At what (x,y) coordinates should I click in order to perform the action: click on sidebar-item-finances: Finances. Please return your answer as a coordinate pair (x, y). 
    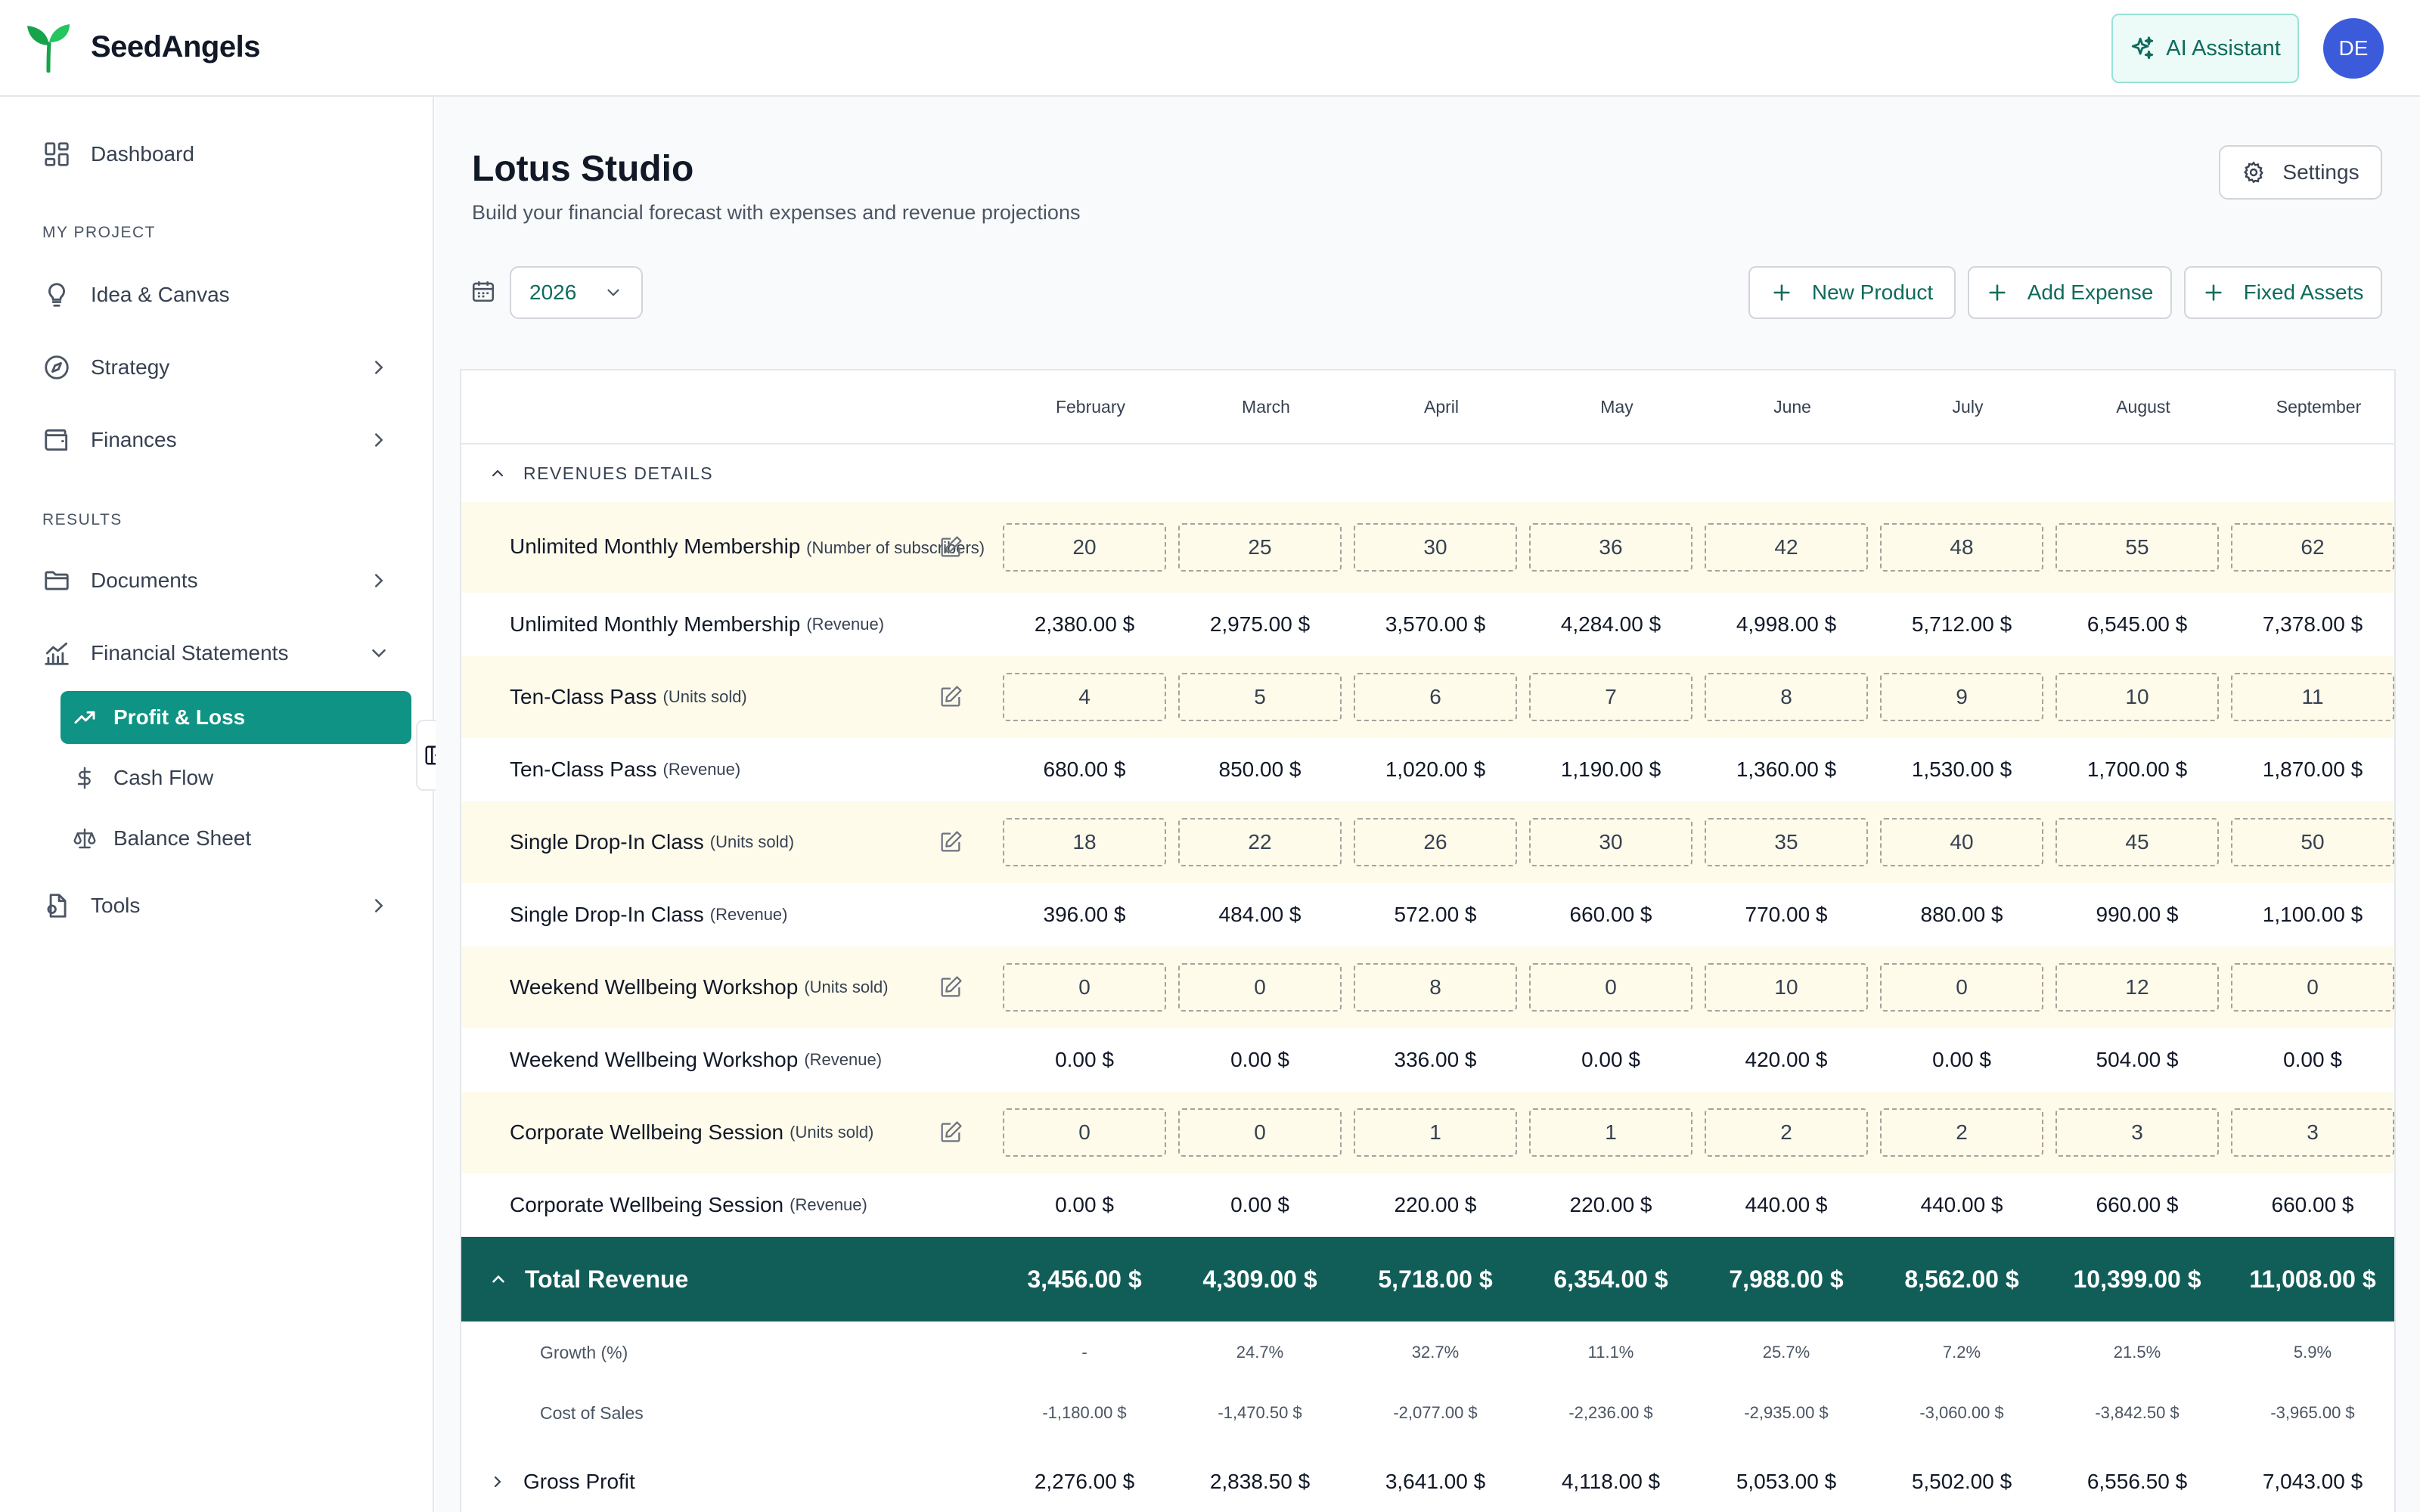
    Looking at the image, I should click on (216, 440).